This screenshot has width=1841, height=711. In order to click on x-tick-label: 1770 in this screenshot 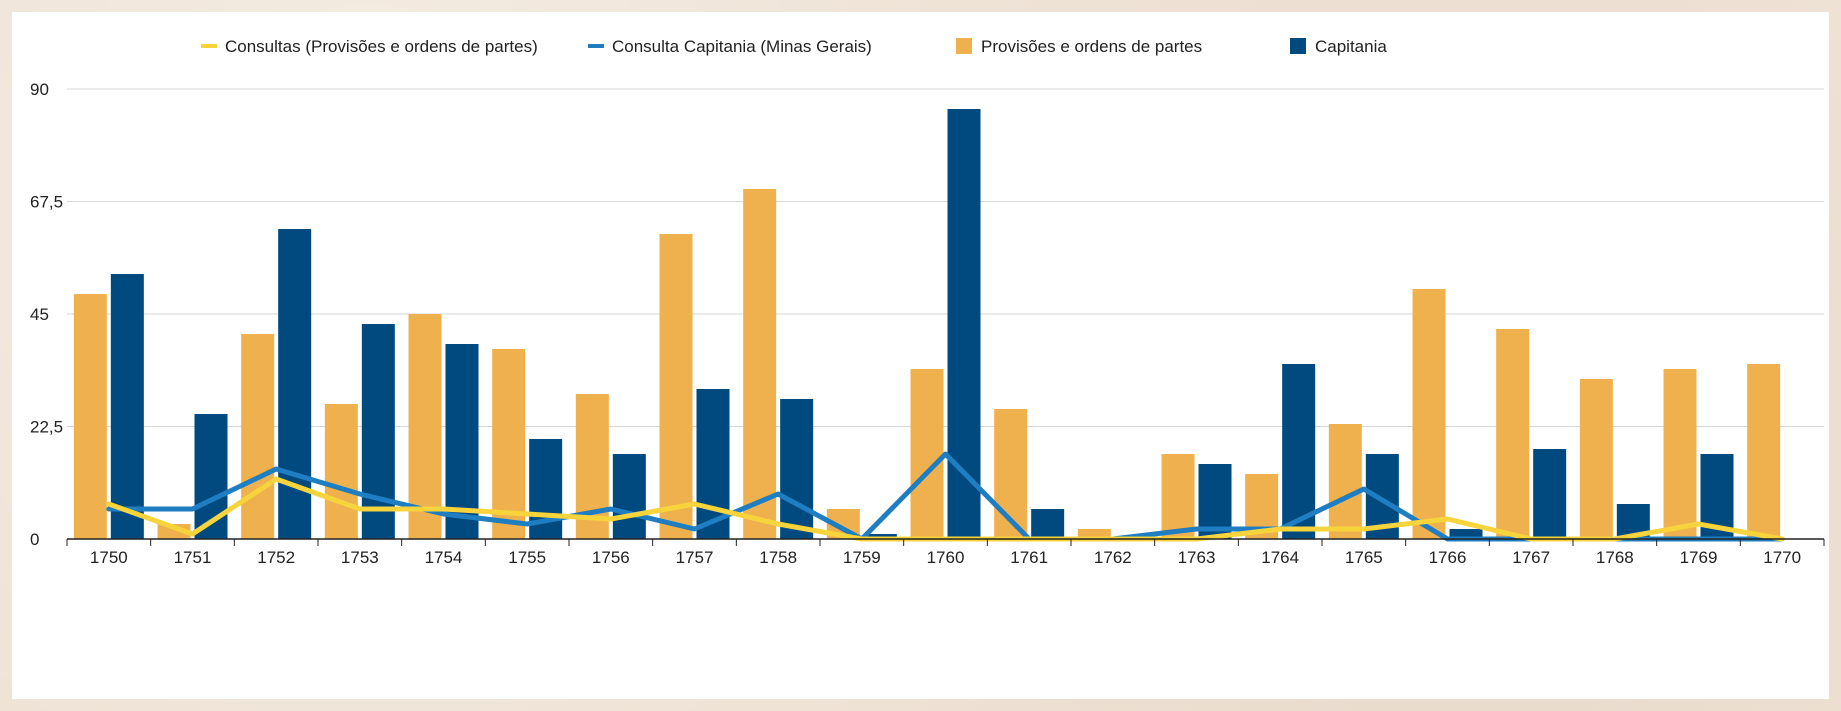, I will do `click(1782, 557)`.